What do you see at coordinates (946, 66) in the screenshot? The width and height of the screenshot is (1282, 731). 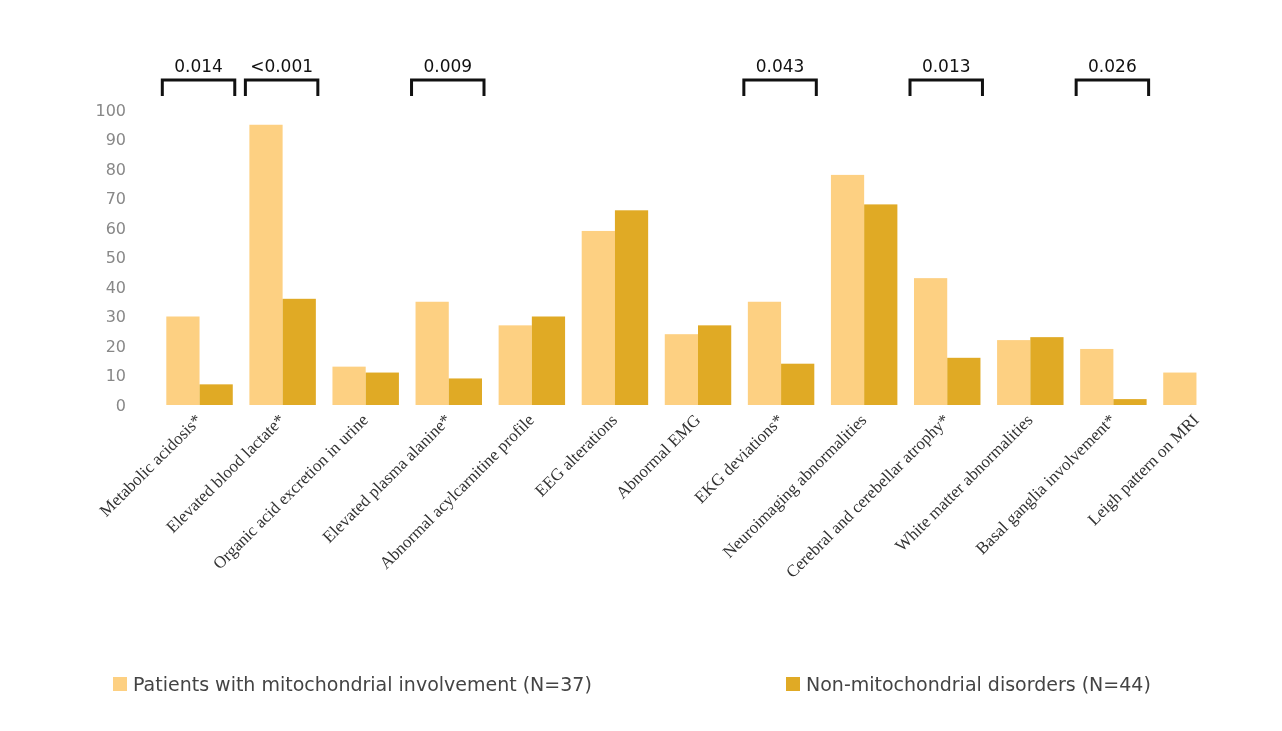 I see `text: 0.013` at bounding box center [946, 66].